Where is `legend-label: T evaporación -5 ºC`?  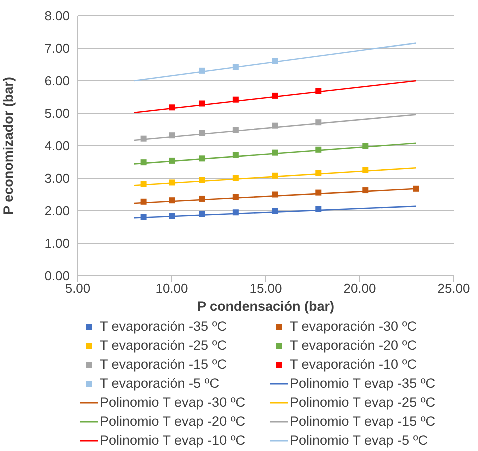
legend-label: T evaporación -5 ºC is located at coordinates (160, 383).